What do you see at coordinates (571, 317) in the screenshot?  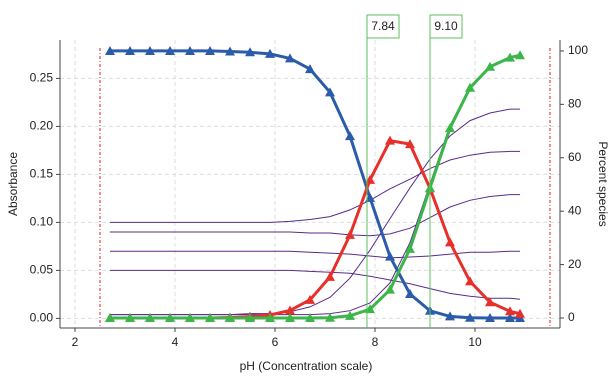 I see `y2-tick-label: 0` at bounding box center [571, 317].